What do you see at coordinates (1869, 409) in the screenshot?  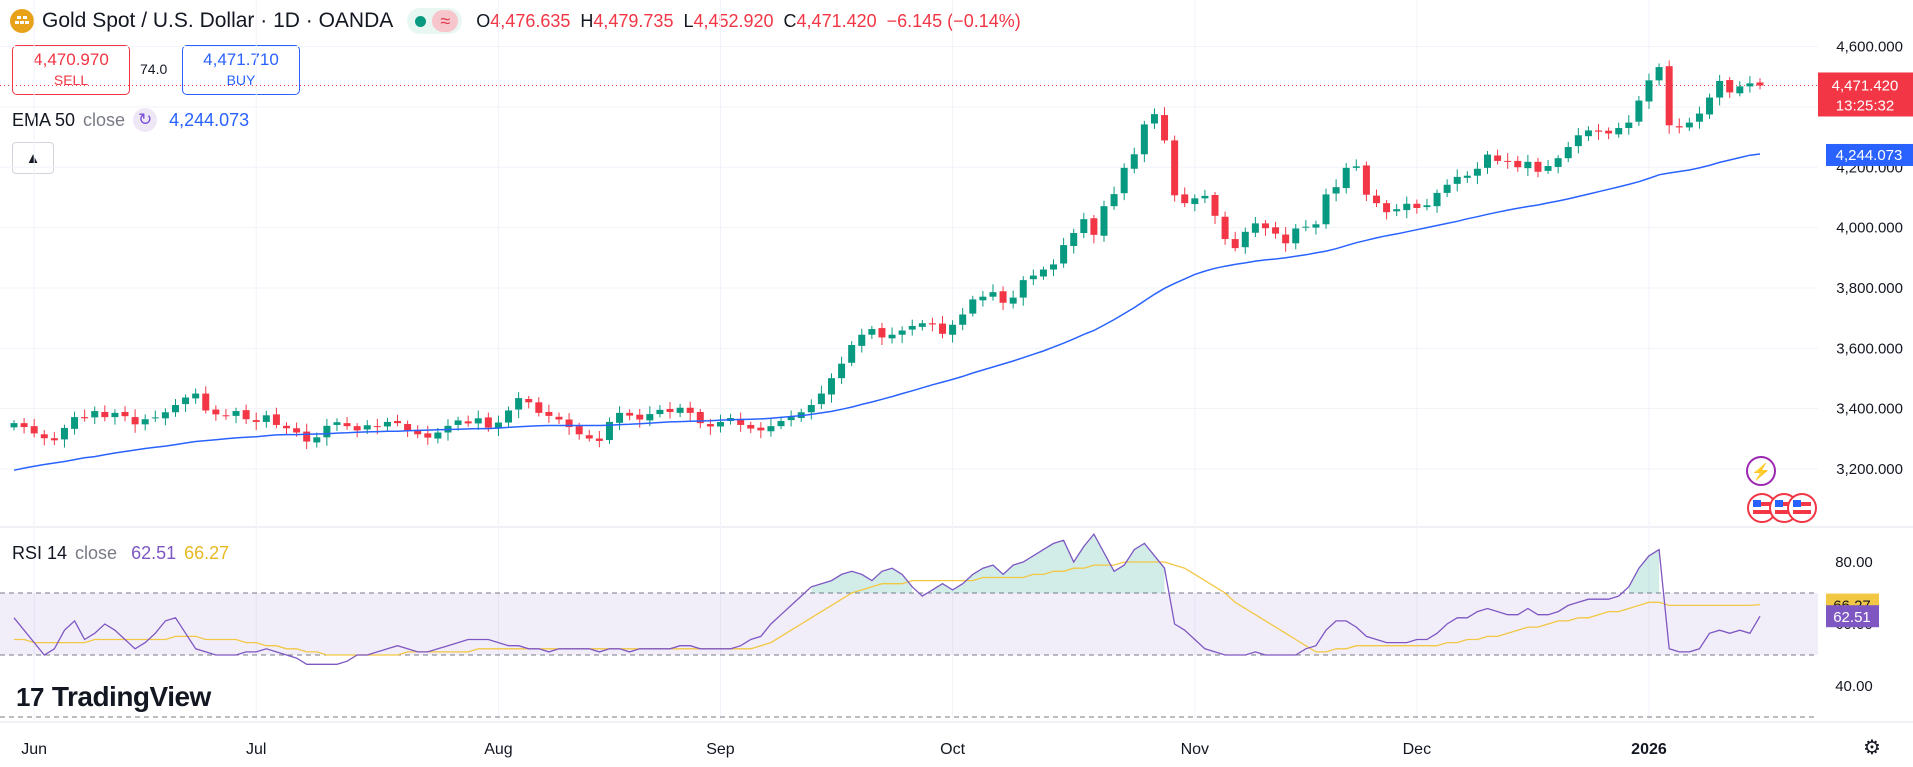 I see `price-tick-label: 3,400.000` at bounding box center [1869, 409].